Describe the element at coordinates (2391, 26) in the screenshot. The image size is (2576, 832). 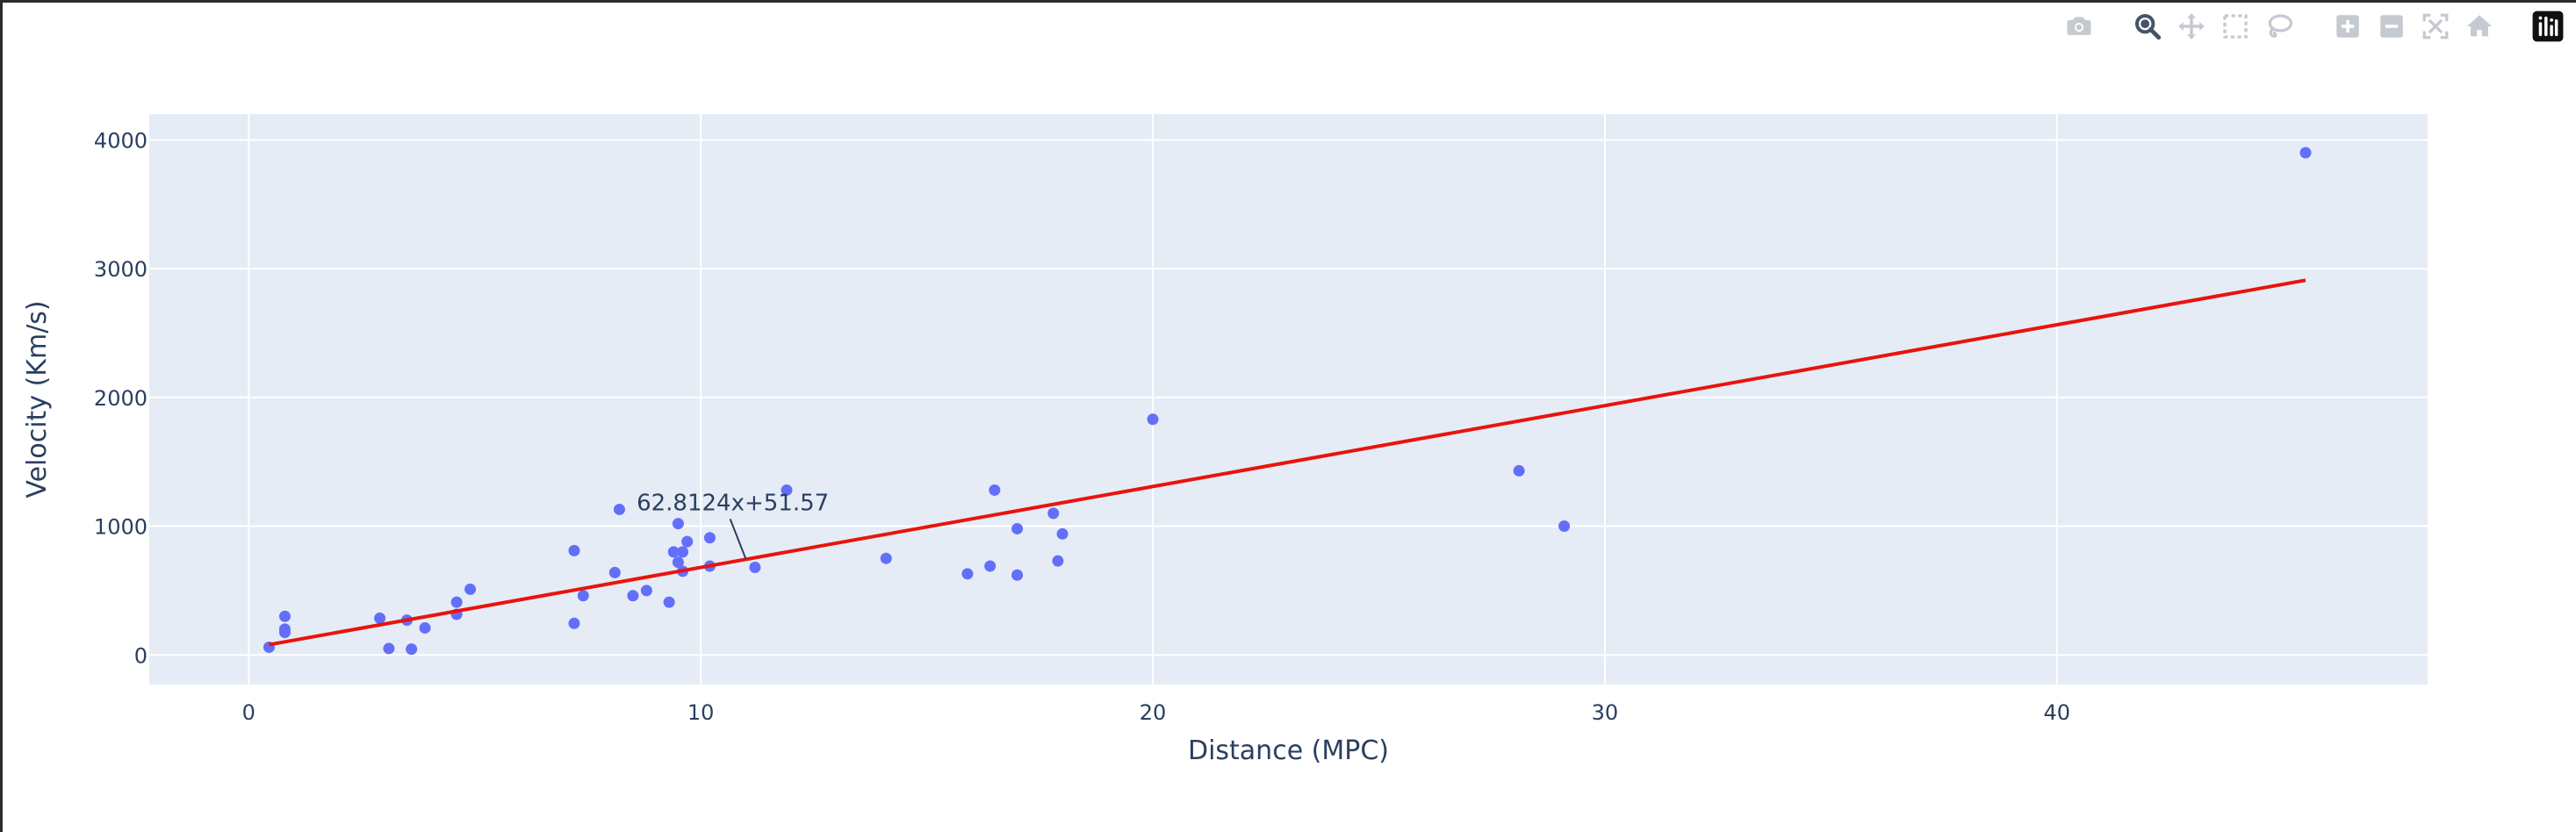
I see `zoom-out-icon` at that location.